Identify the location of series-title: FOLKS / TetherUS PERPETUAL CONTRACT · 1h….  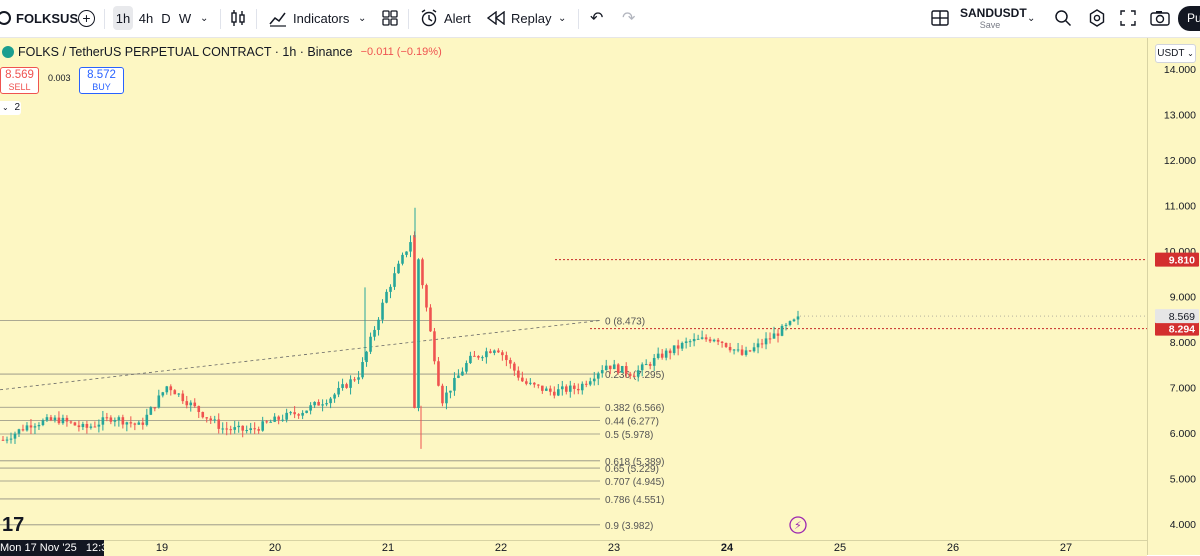
(185, 52).